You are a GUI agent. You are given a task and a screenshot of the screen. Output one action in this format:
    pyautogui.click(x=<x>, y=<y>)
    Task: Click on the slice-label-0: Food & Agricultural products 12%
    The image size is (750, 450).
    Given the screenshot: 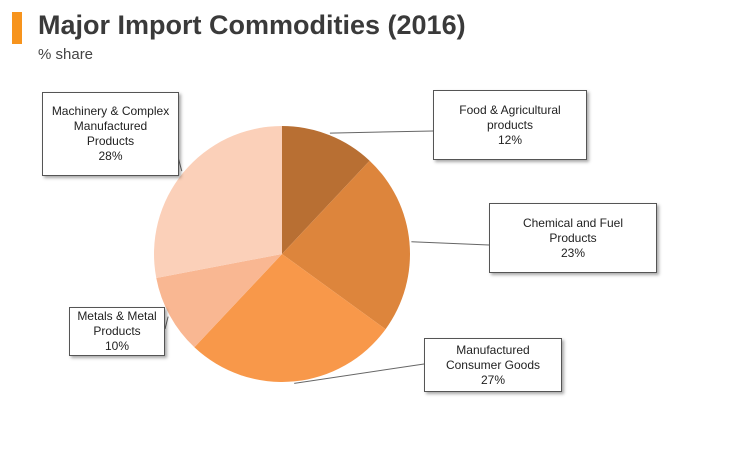 What is the action you would take?
    pyautogui.click(x=510, y=125)
    